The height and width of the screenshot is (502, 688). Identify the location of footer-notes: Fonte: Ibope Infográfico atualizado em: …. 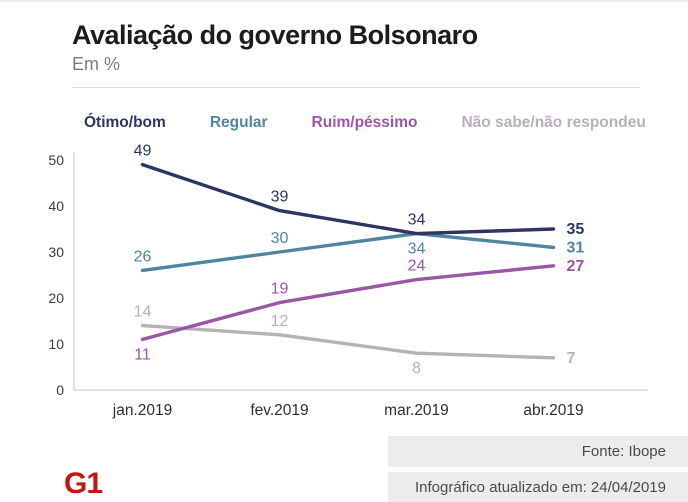
(538, 469).